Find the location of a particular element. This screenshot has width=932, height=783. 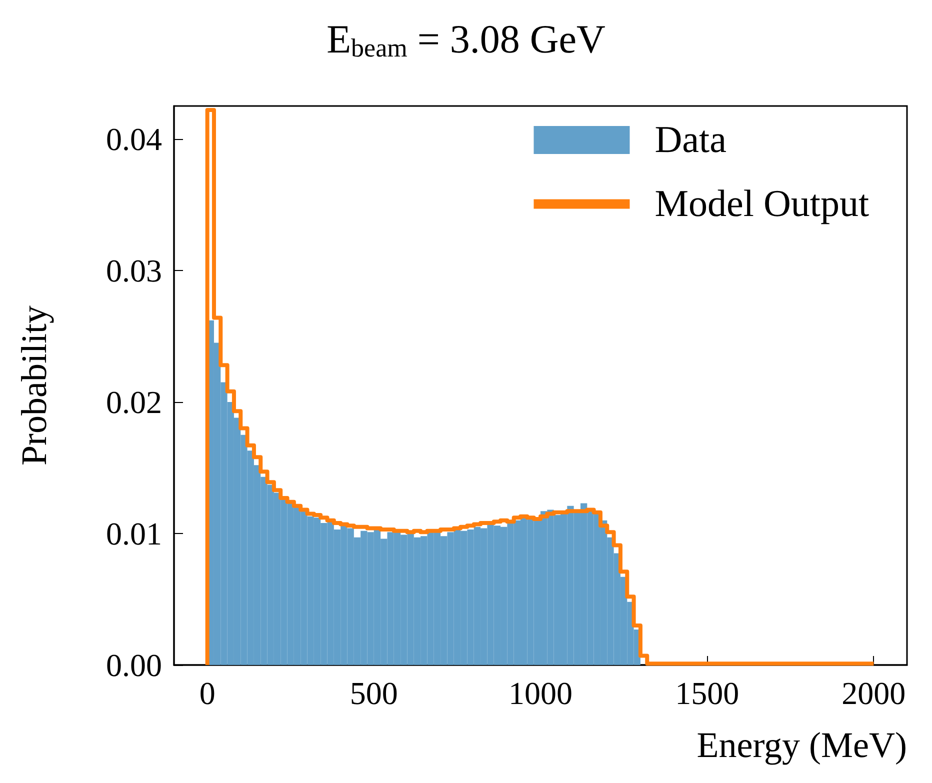

y-tick-label: 0.03 is located at coordinates (134, 270).